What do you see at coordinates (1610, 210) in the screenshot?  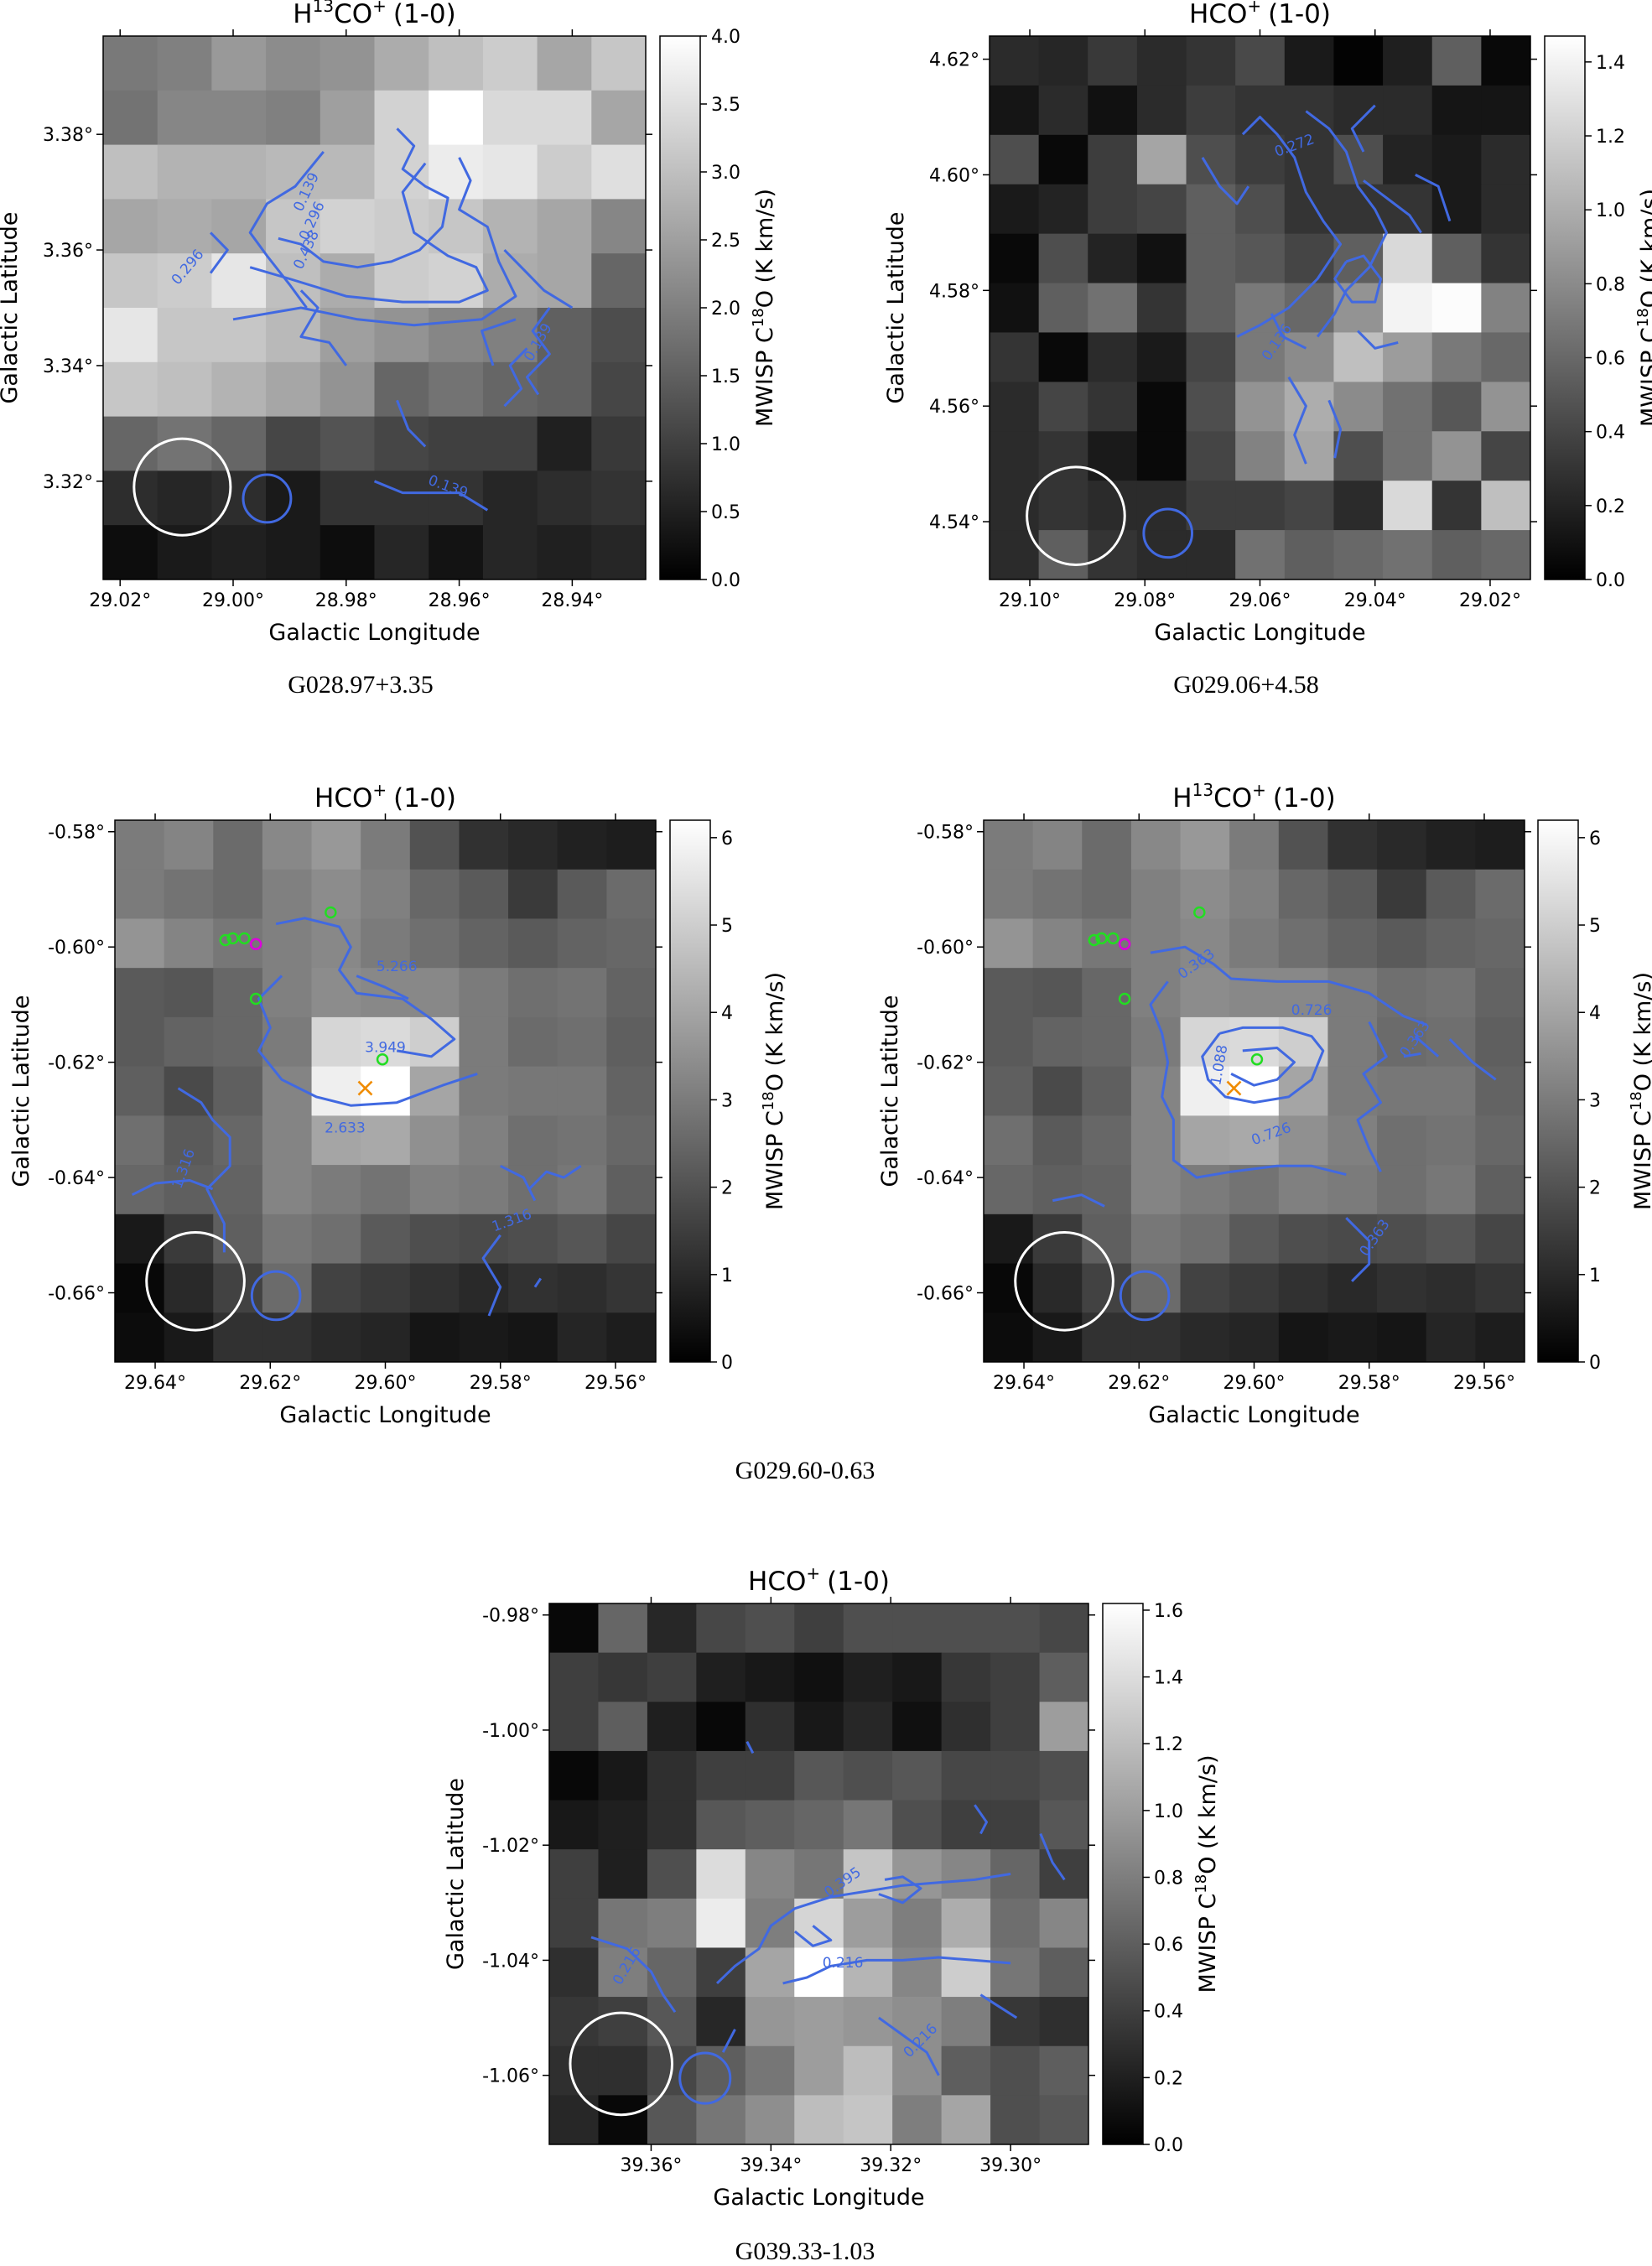 I see `colorbar-tick-label: 1.0` at bounding box center [1610, 210].